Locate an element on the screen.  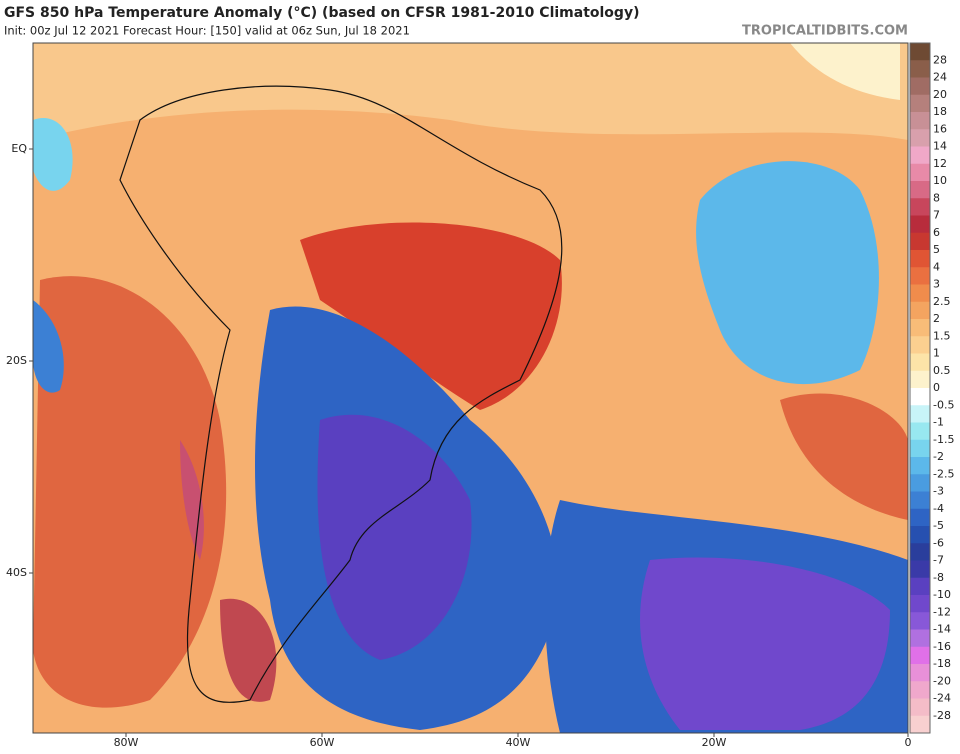
colorbar-label: -28 is located at coordinates (942, 715).